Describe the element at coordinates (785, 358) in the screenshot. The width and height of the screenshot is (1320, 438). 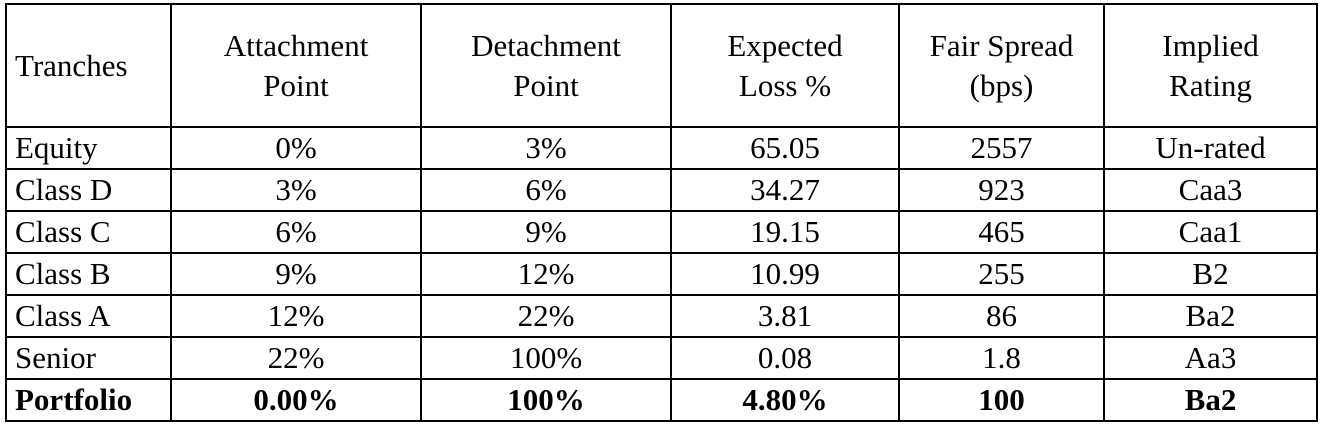
I see `cell-expected-loss: 0.08` at that location.